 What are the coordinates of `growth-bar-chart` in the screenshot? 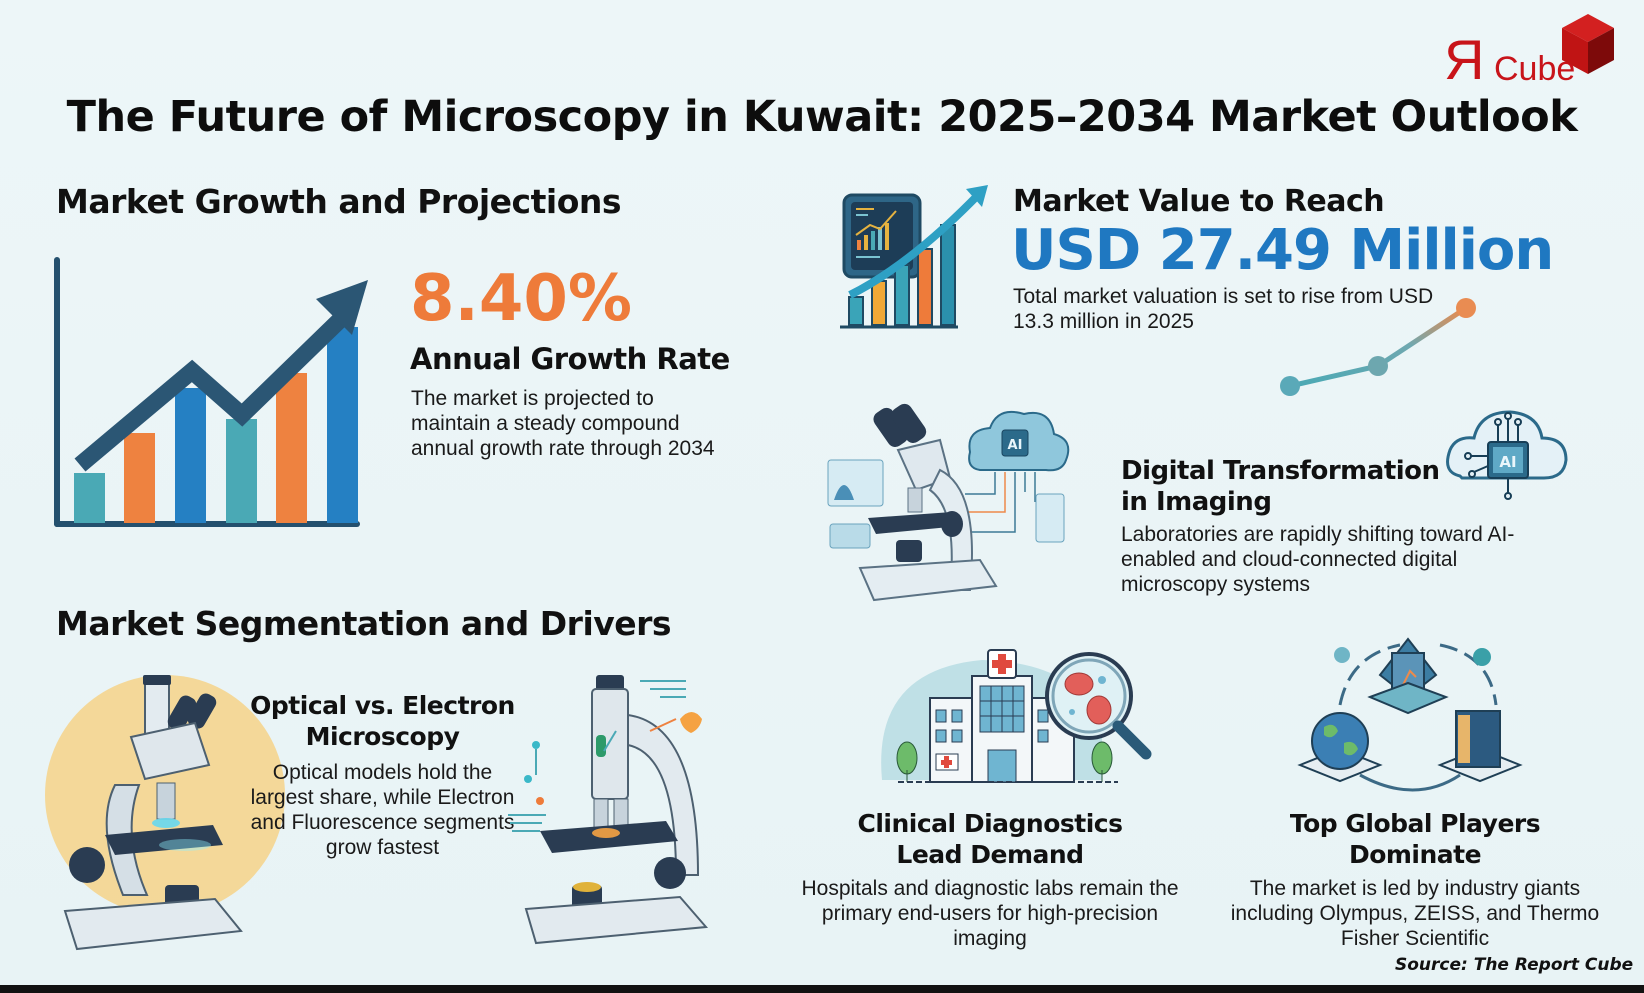 It's located at (211, 392).